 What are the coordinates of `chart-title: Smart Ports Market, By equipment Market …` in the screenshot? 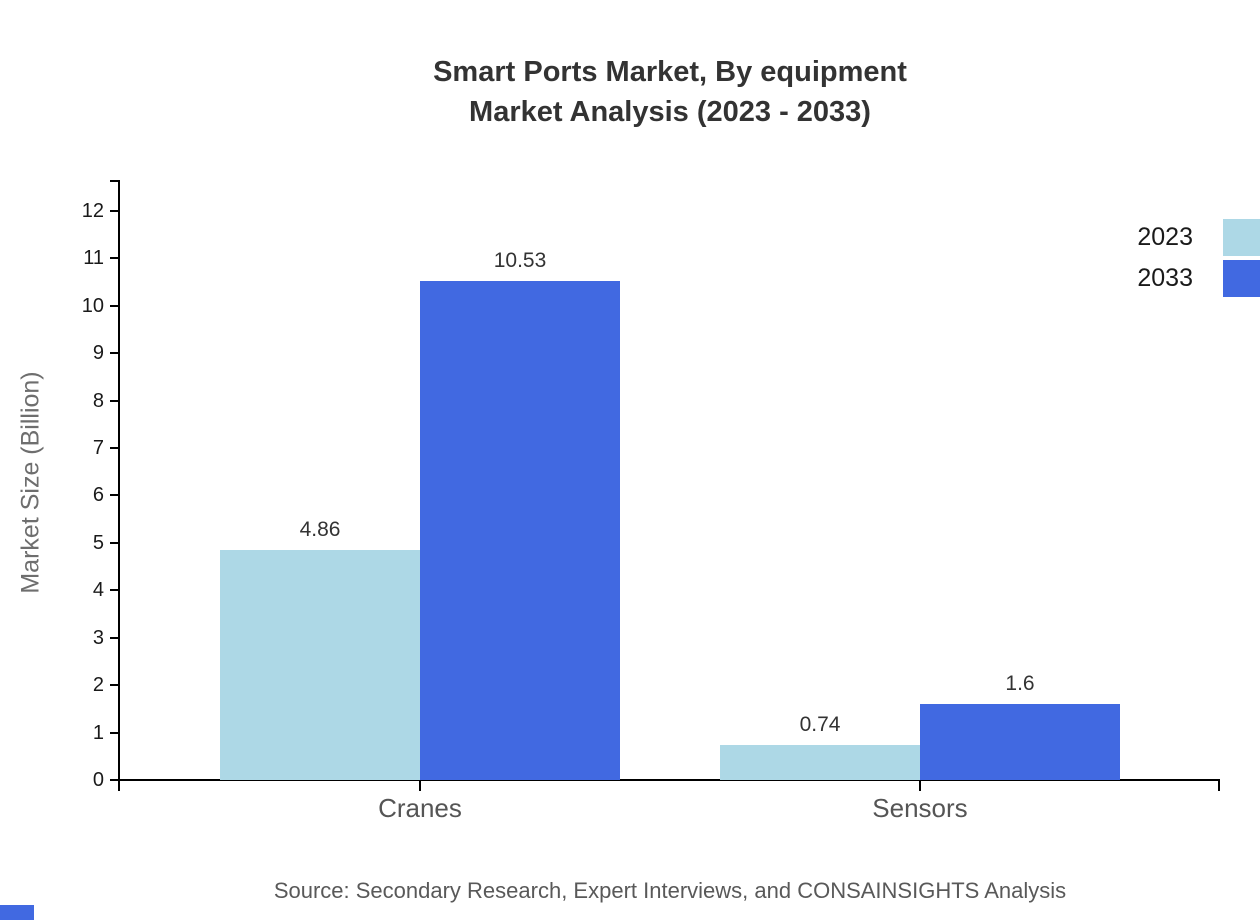 It's located at (670, 92).